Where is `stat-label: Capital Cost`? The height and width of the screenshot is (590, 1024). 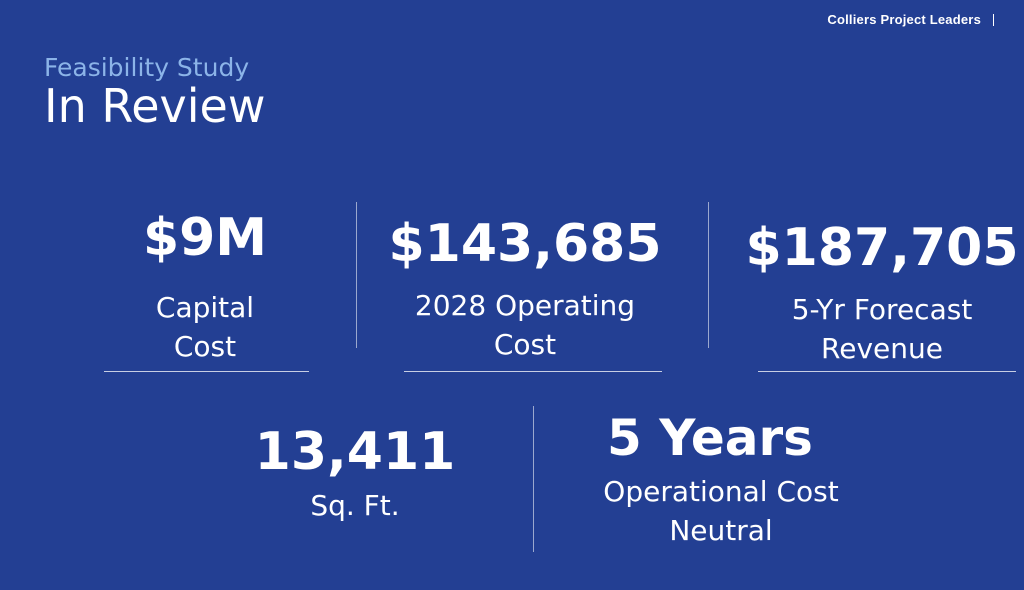 stat-label: Capital Cost is located at coordinates (205, 327).